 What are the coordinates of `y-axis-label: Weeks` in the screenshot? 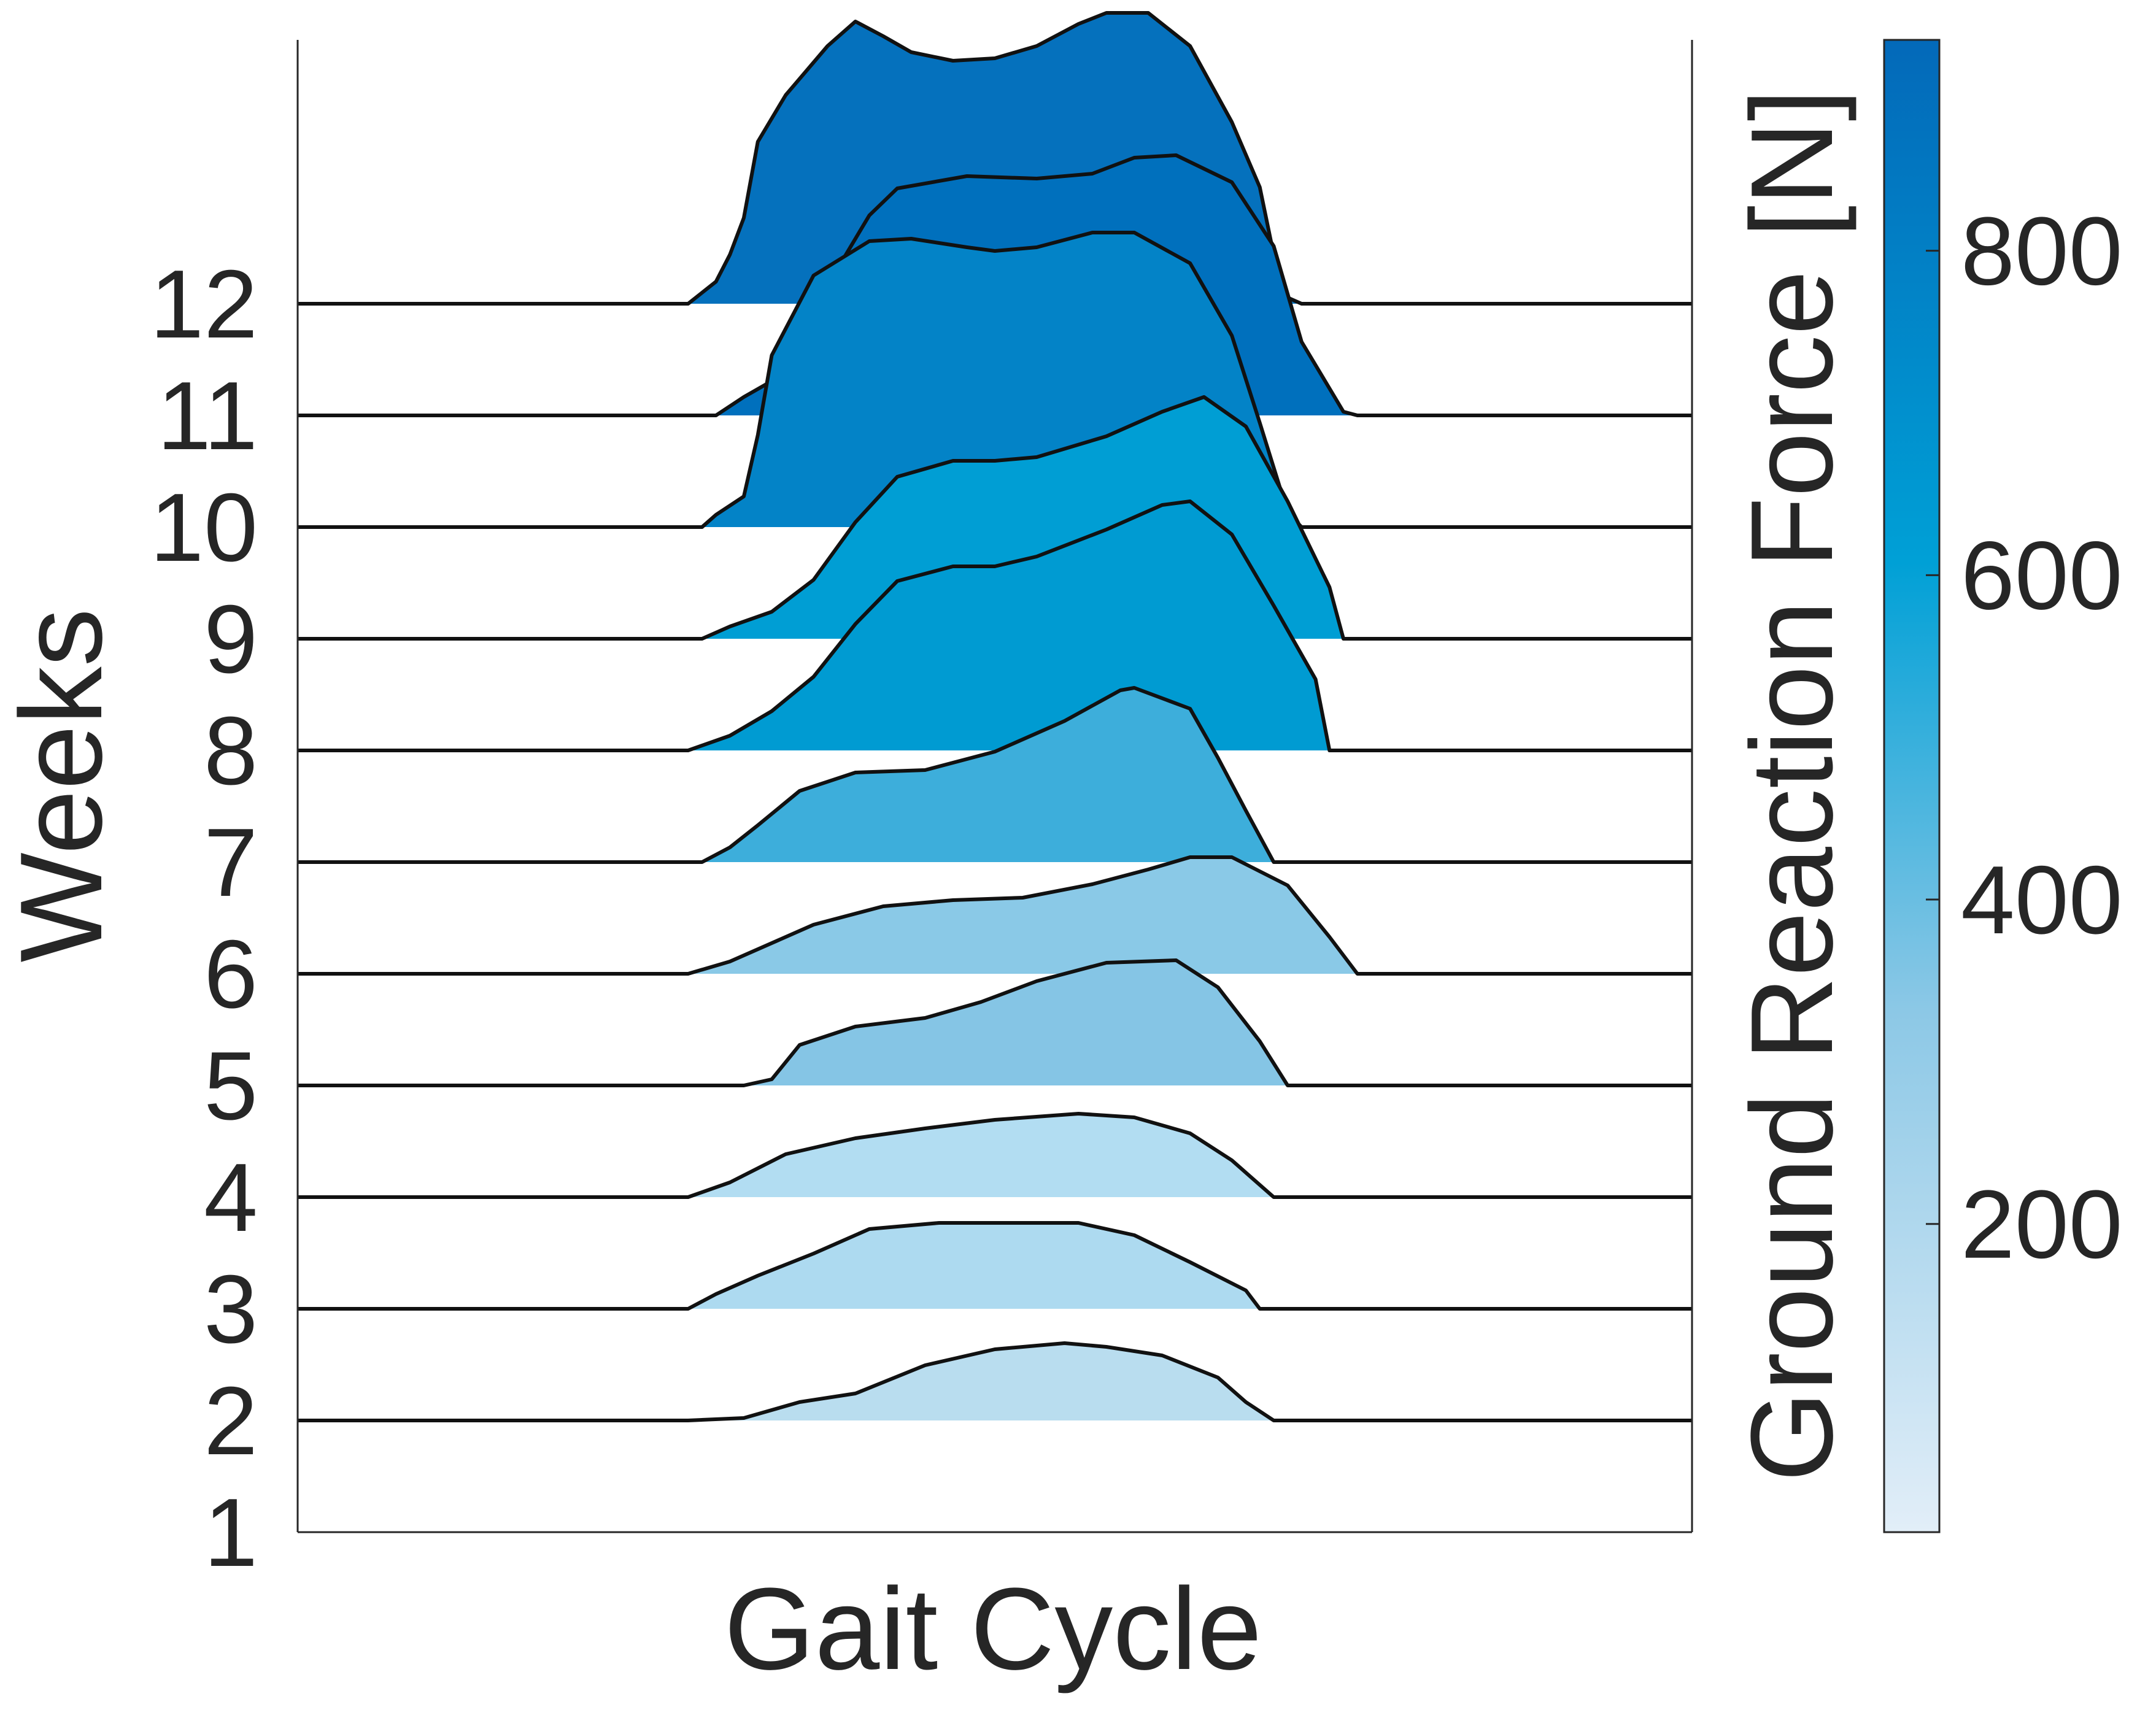 It's located at (63, 785).